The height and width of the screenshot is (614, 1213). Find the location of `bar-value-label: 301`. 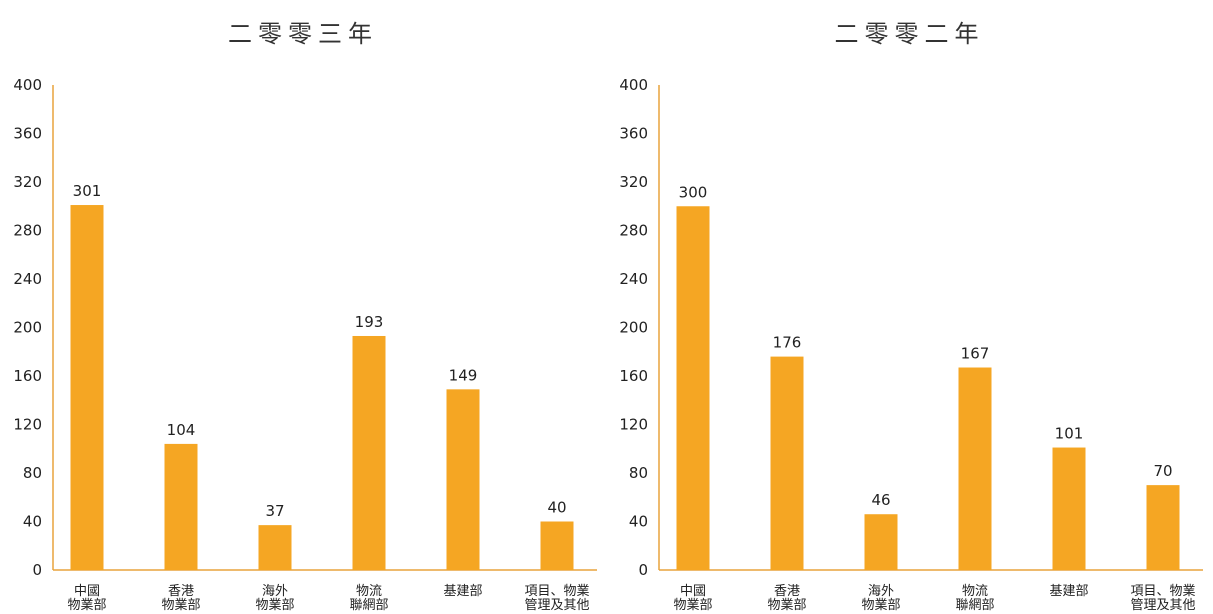

bar-value-label: 301 is located at coordinates (87, 191).